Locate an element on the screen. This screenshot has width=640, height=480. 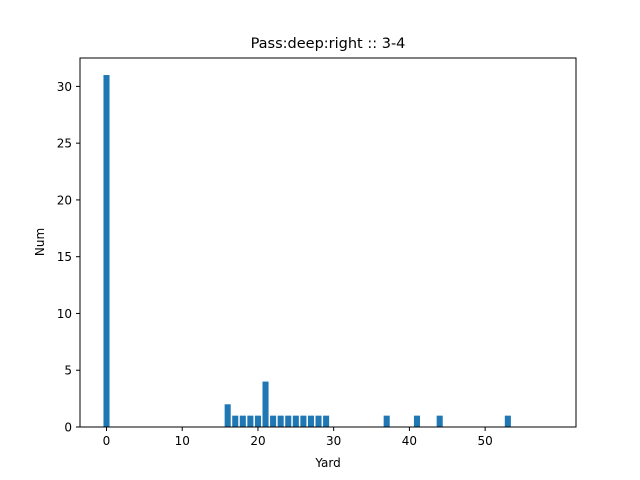
y-tick-label: 25 is located at coordinates (64, 144).